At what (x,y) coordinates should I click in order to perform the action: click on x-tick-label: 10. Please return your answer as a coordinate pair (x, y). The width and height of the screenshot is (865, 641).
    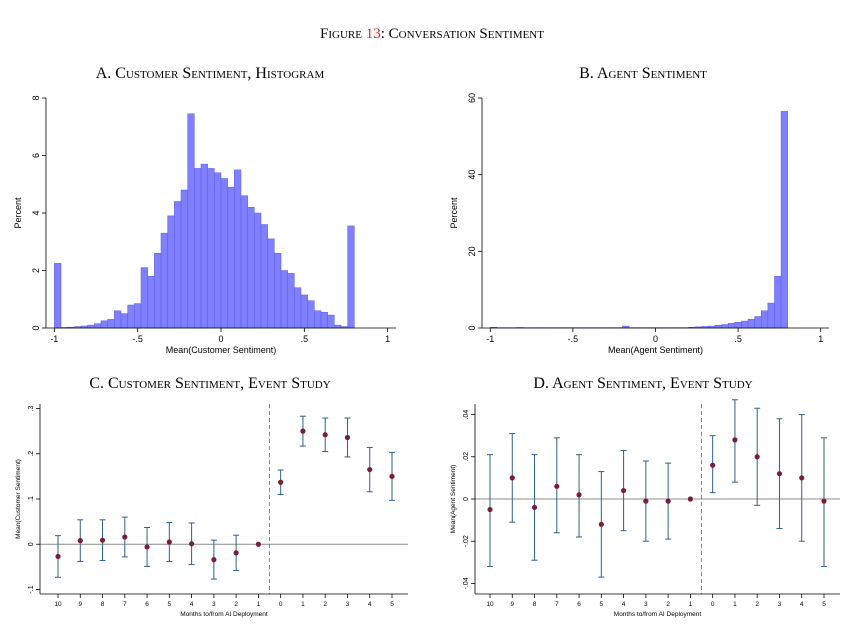
    Looking at the image, I should click on (58, 604).